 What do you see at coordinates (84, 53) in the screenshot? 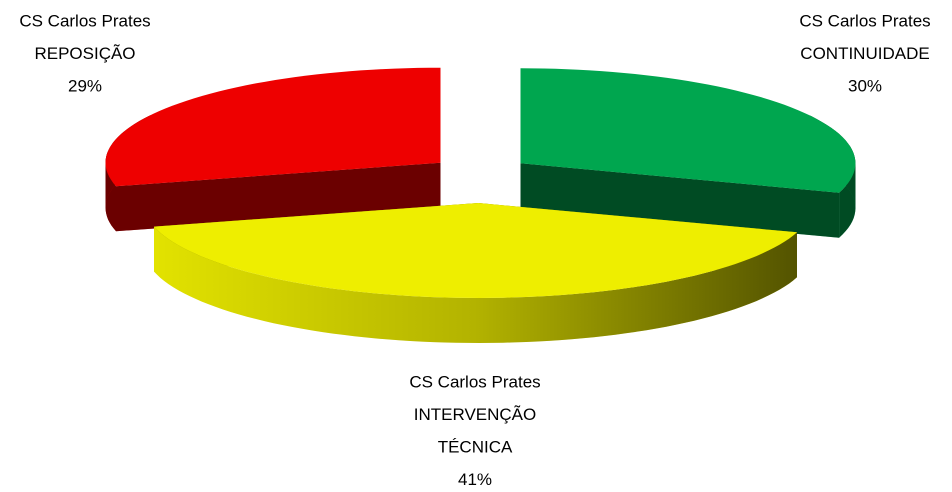
I see `slice-label: REPOSIÇÃO` at bounding box center [84, 53].